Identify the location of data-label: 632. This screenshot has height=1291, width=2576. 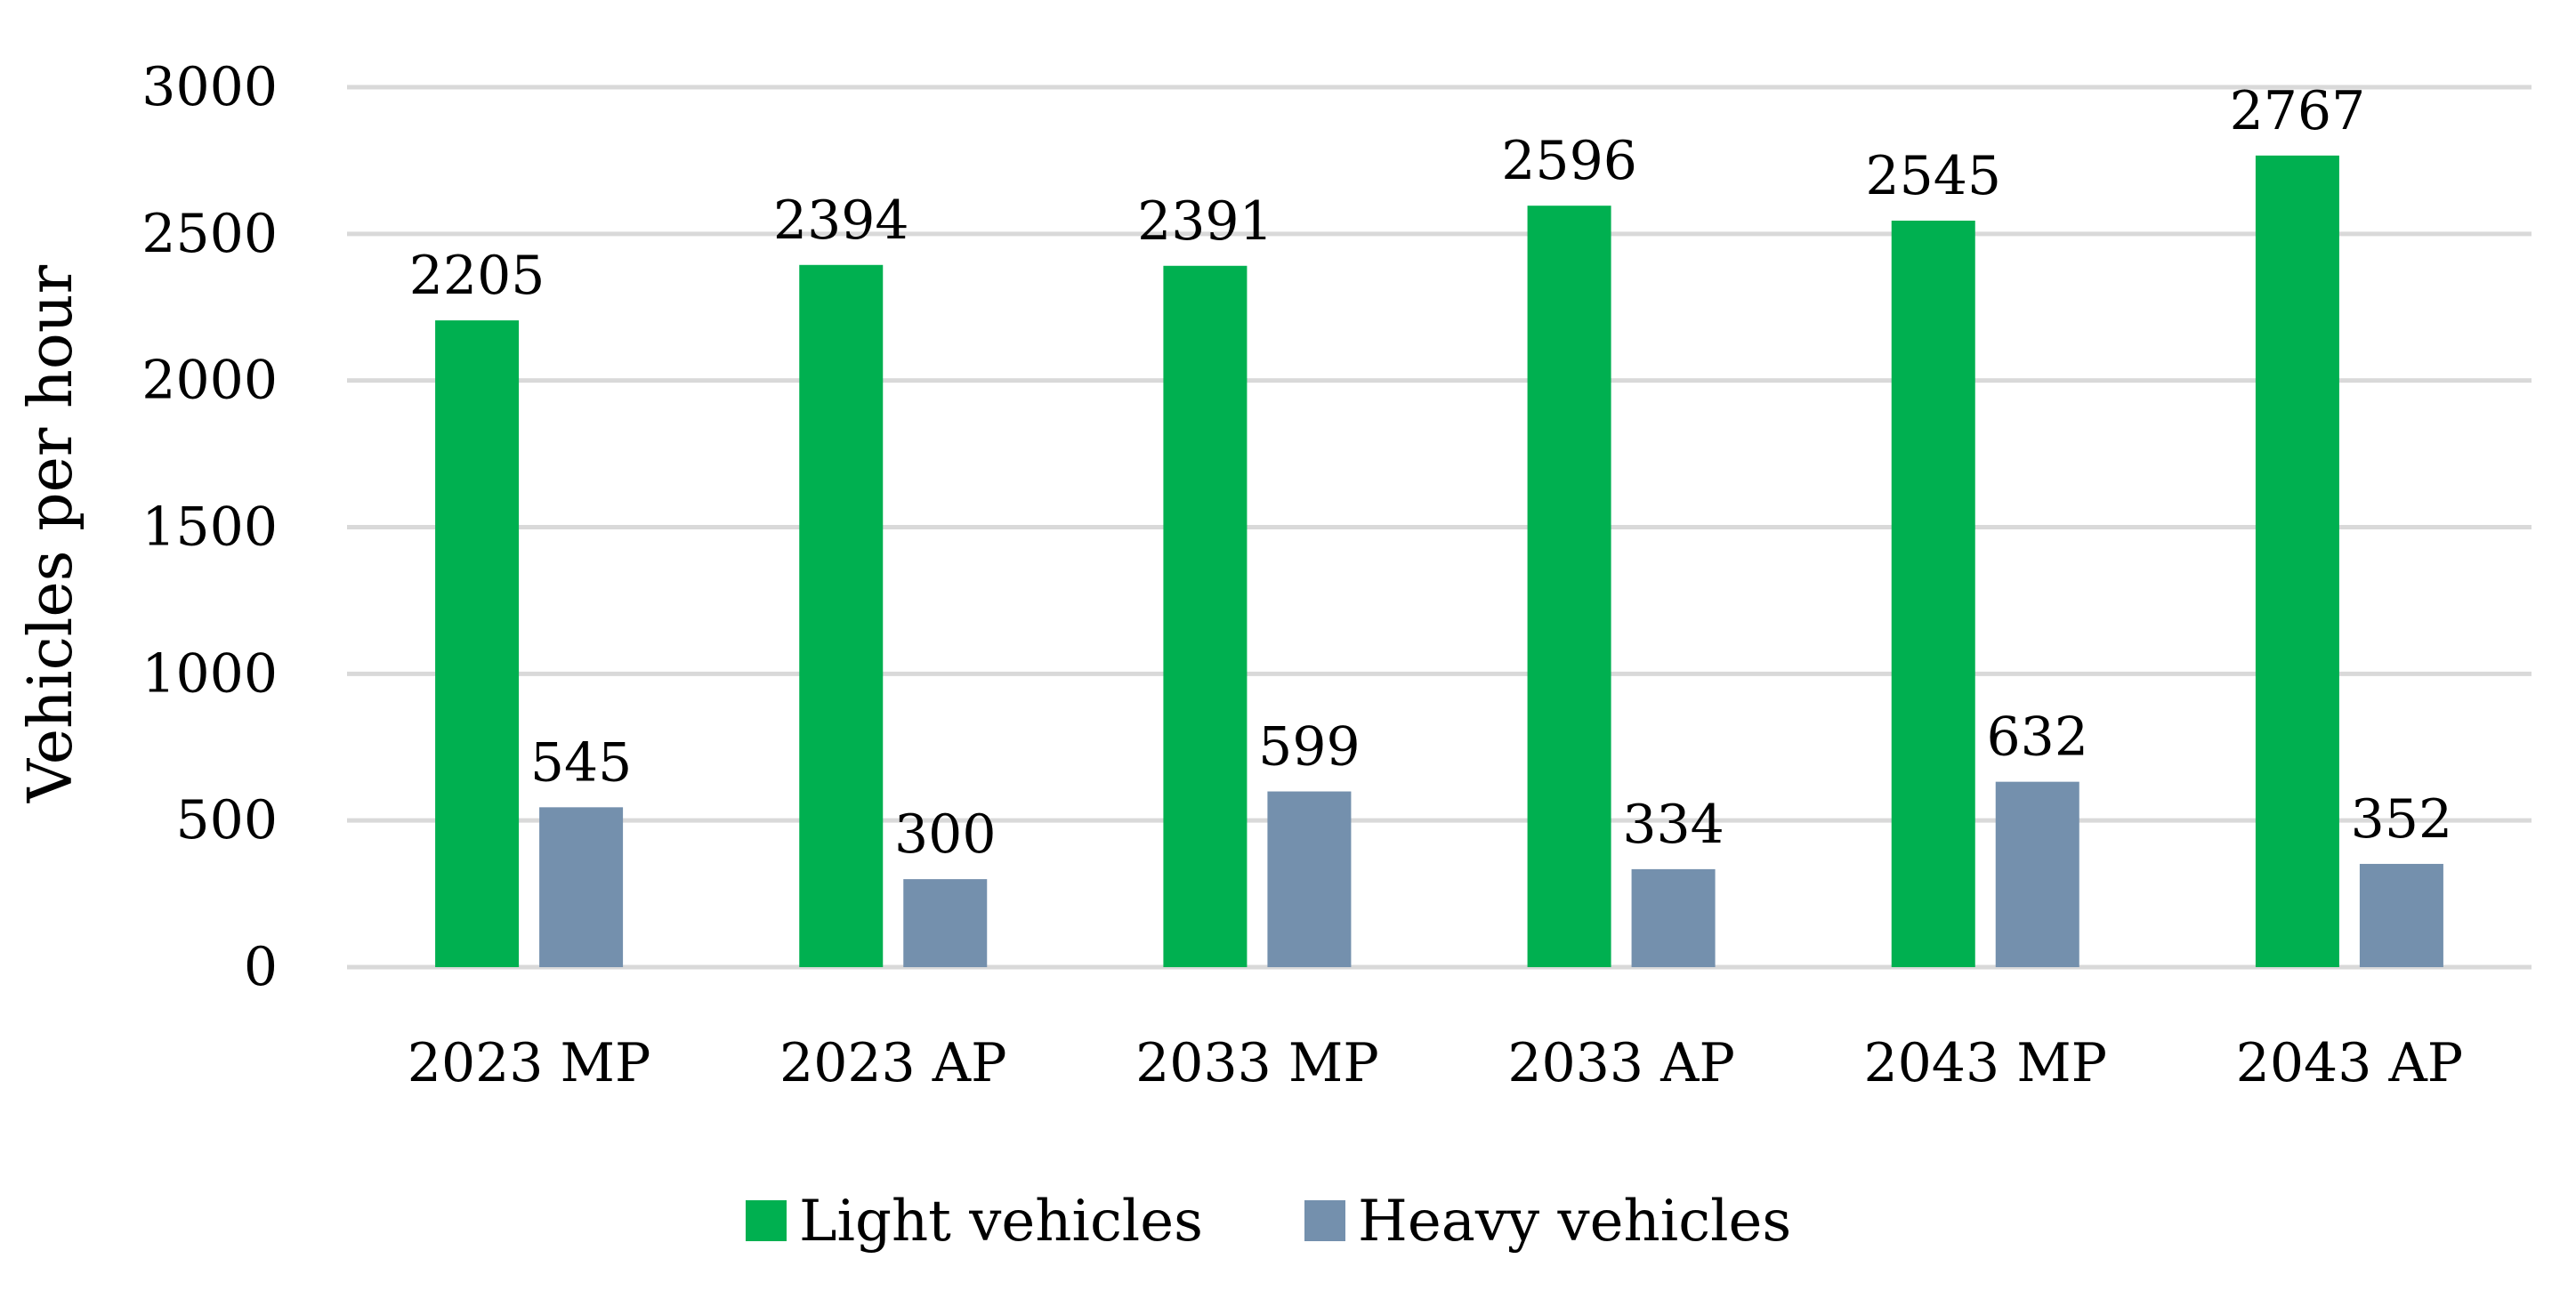
(2037, 737).